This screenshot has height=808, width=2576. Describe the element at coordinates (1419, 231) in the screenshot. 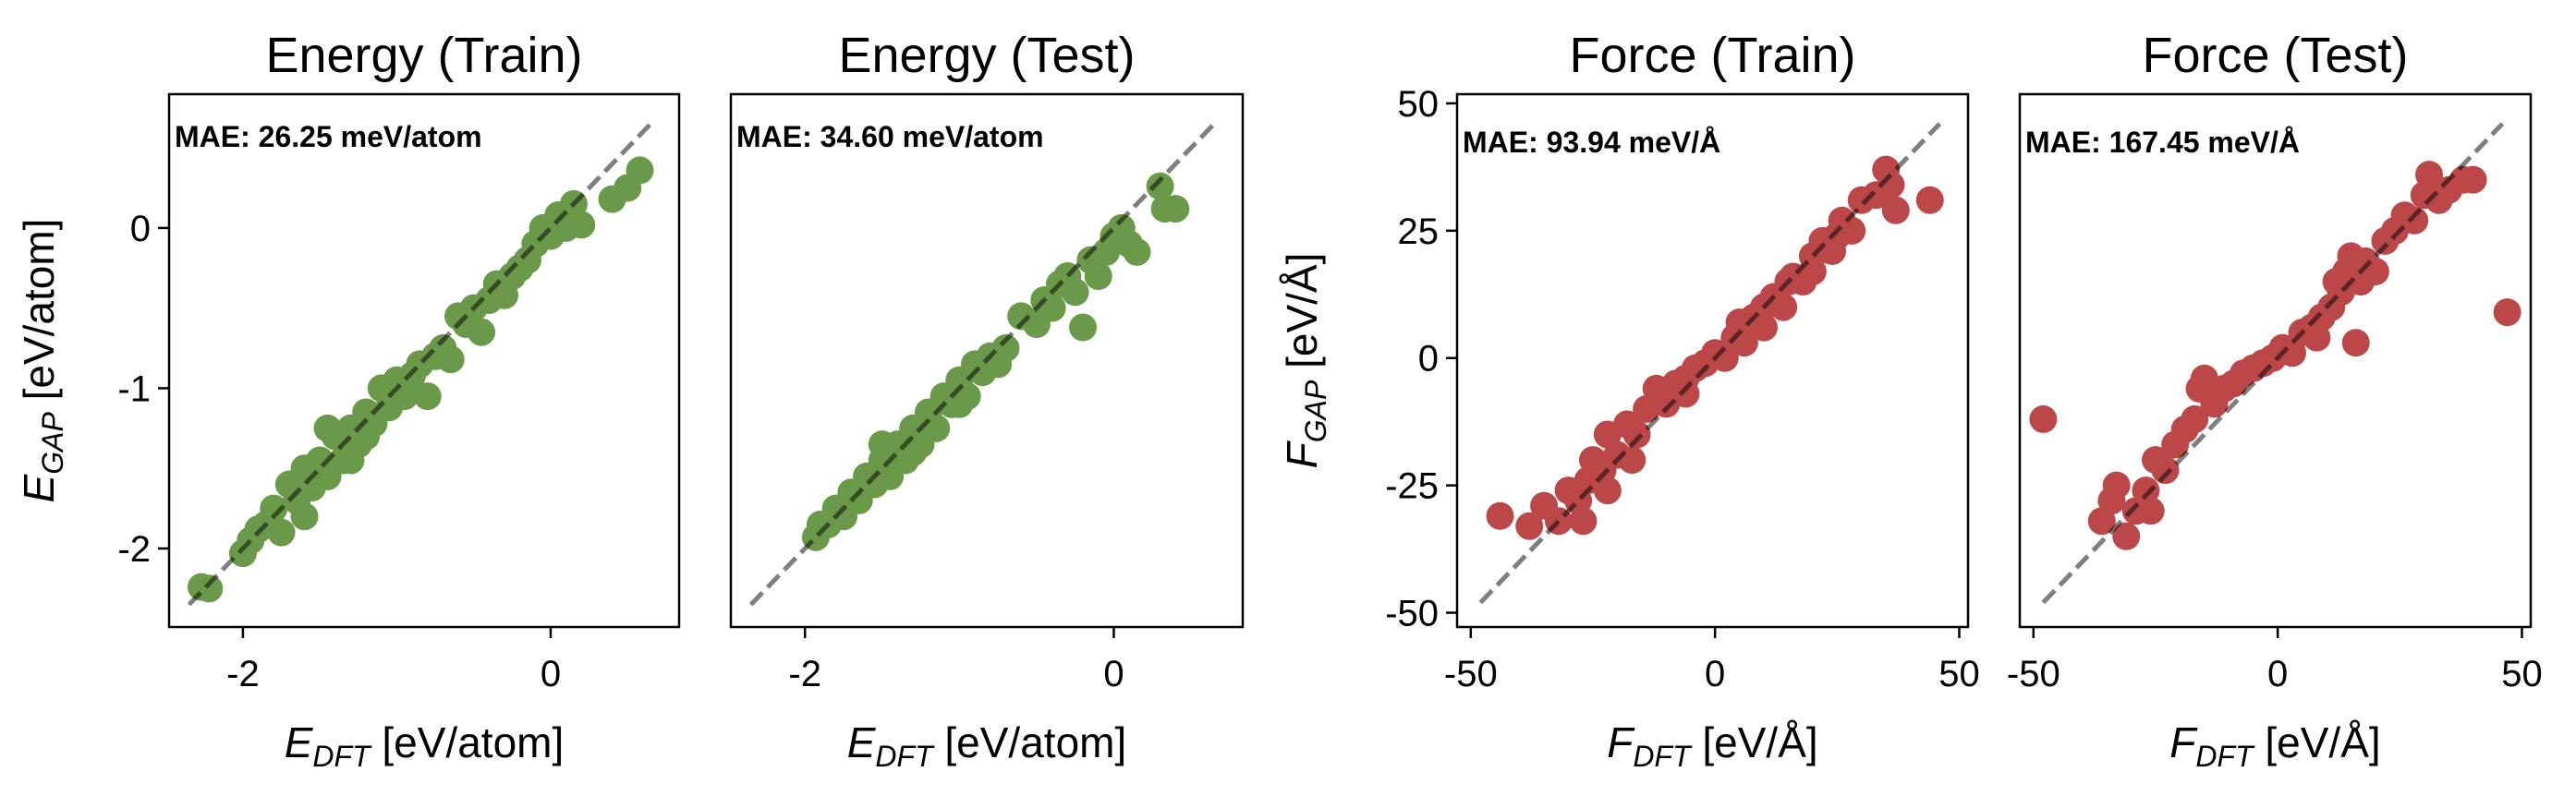

I see `y-tick-label: 25` at that location.